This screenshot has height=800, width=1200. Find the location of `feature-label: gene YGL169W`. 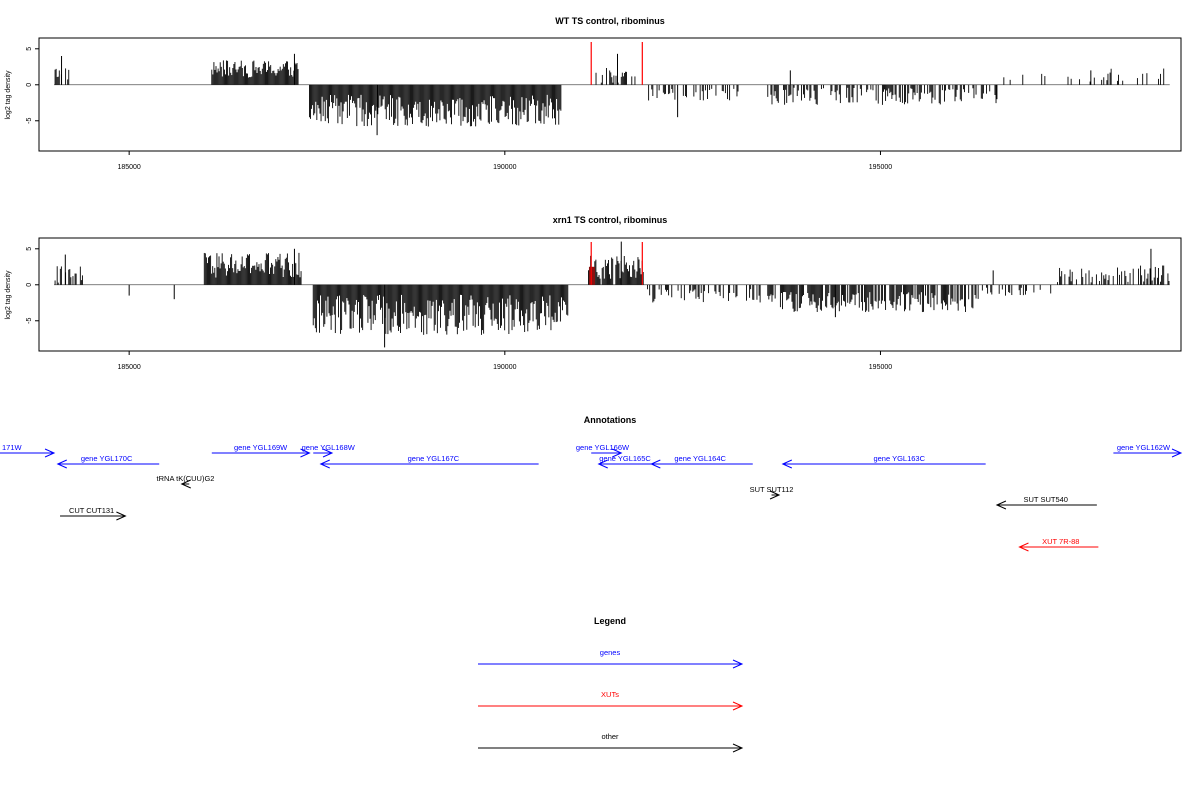

feature-label: gene YGL169W is located at coordinates (261, 447).